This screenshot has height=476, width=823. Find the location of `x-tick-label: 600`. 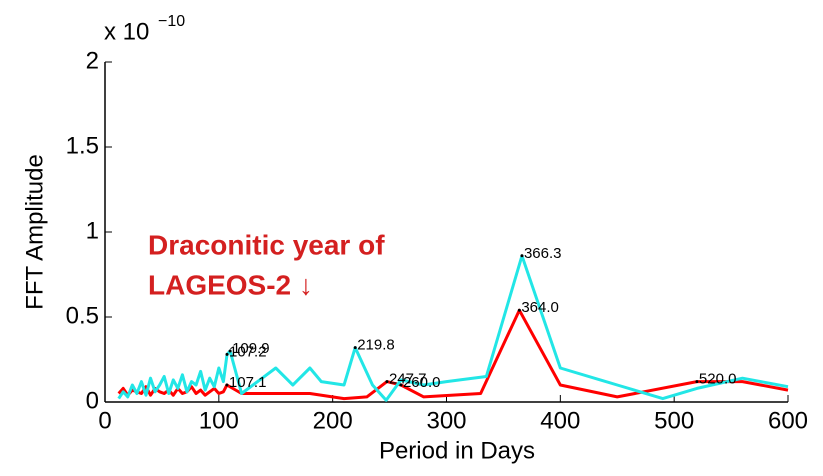

x-tick-label: 600 is located at coordinates (788, 420).